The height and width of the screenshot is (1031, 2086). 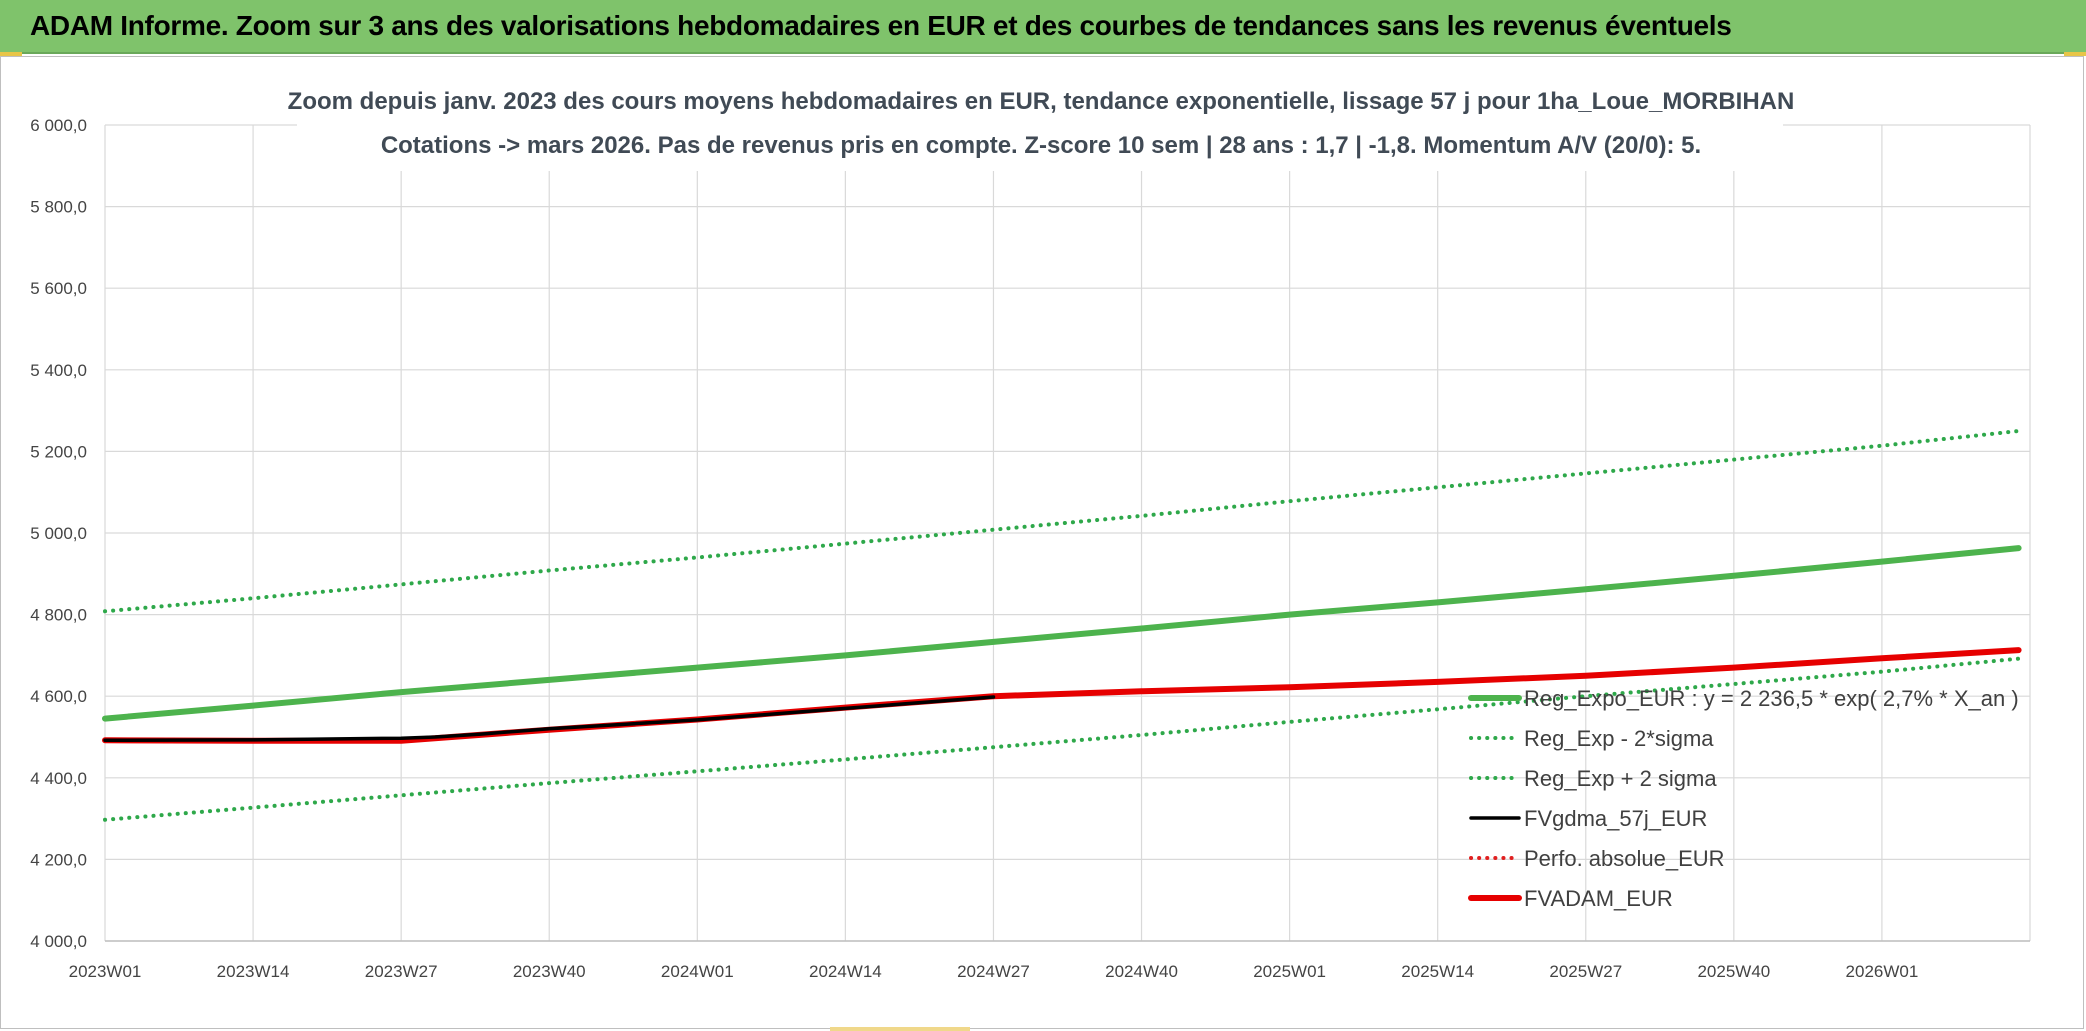 What do you see at coordinates (58, 288) in the screenshot?
I see `y-tick-label: 5 600,0` at bounding box center [58, 288].